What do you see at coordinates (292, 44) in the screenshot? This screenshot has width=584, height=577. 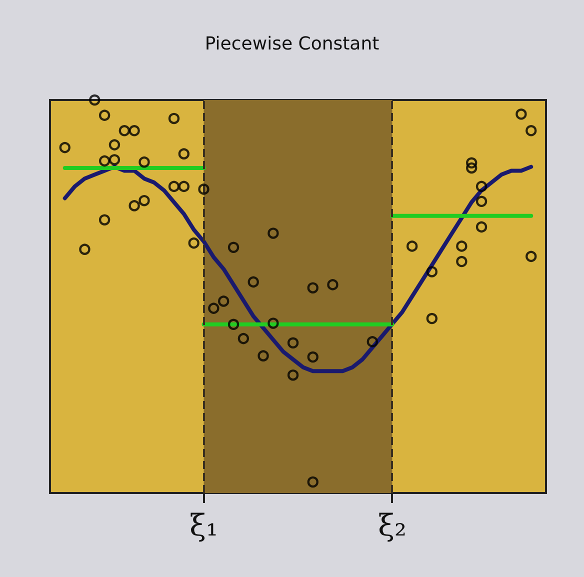 I see `chart-title: Piecewise Constant` at bounding box center [292, 44].